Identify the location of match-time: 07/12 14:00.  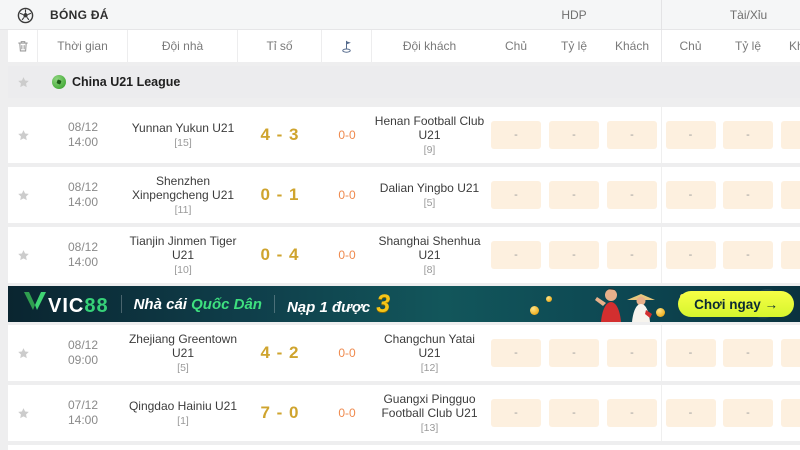
(83, 412).